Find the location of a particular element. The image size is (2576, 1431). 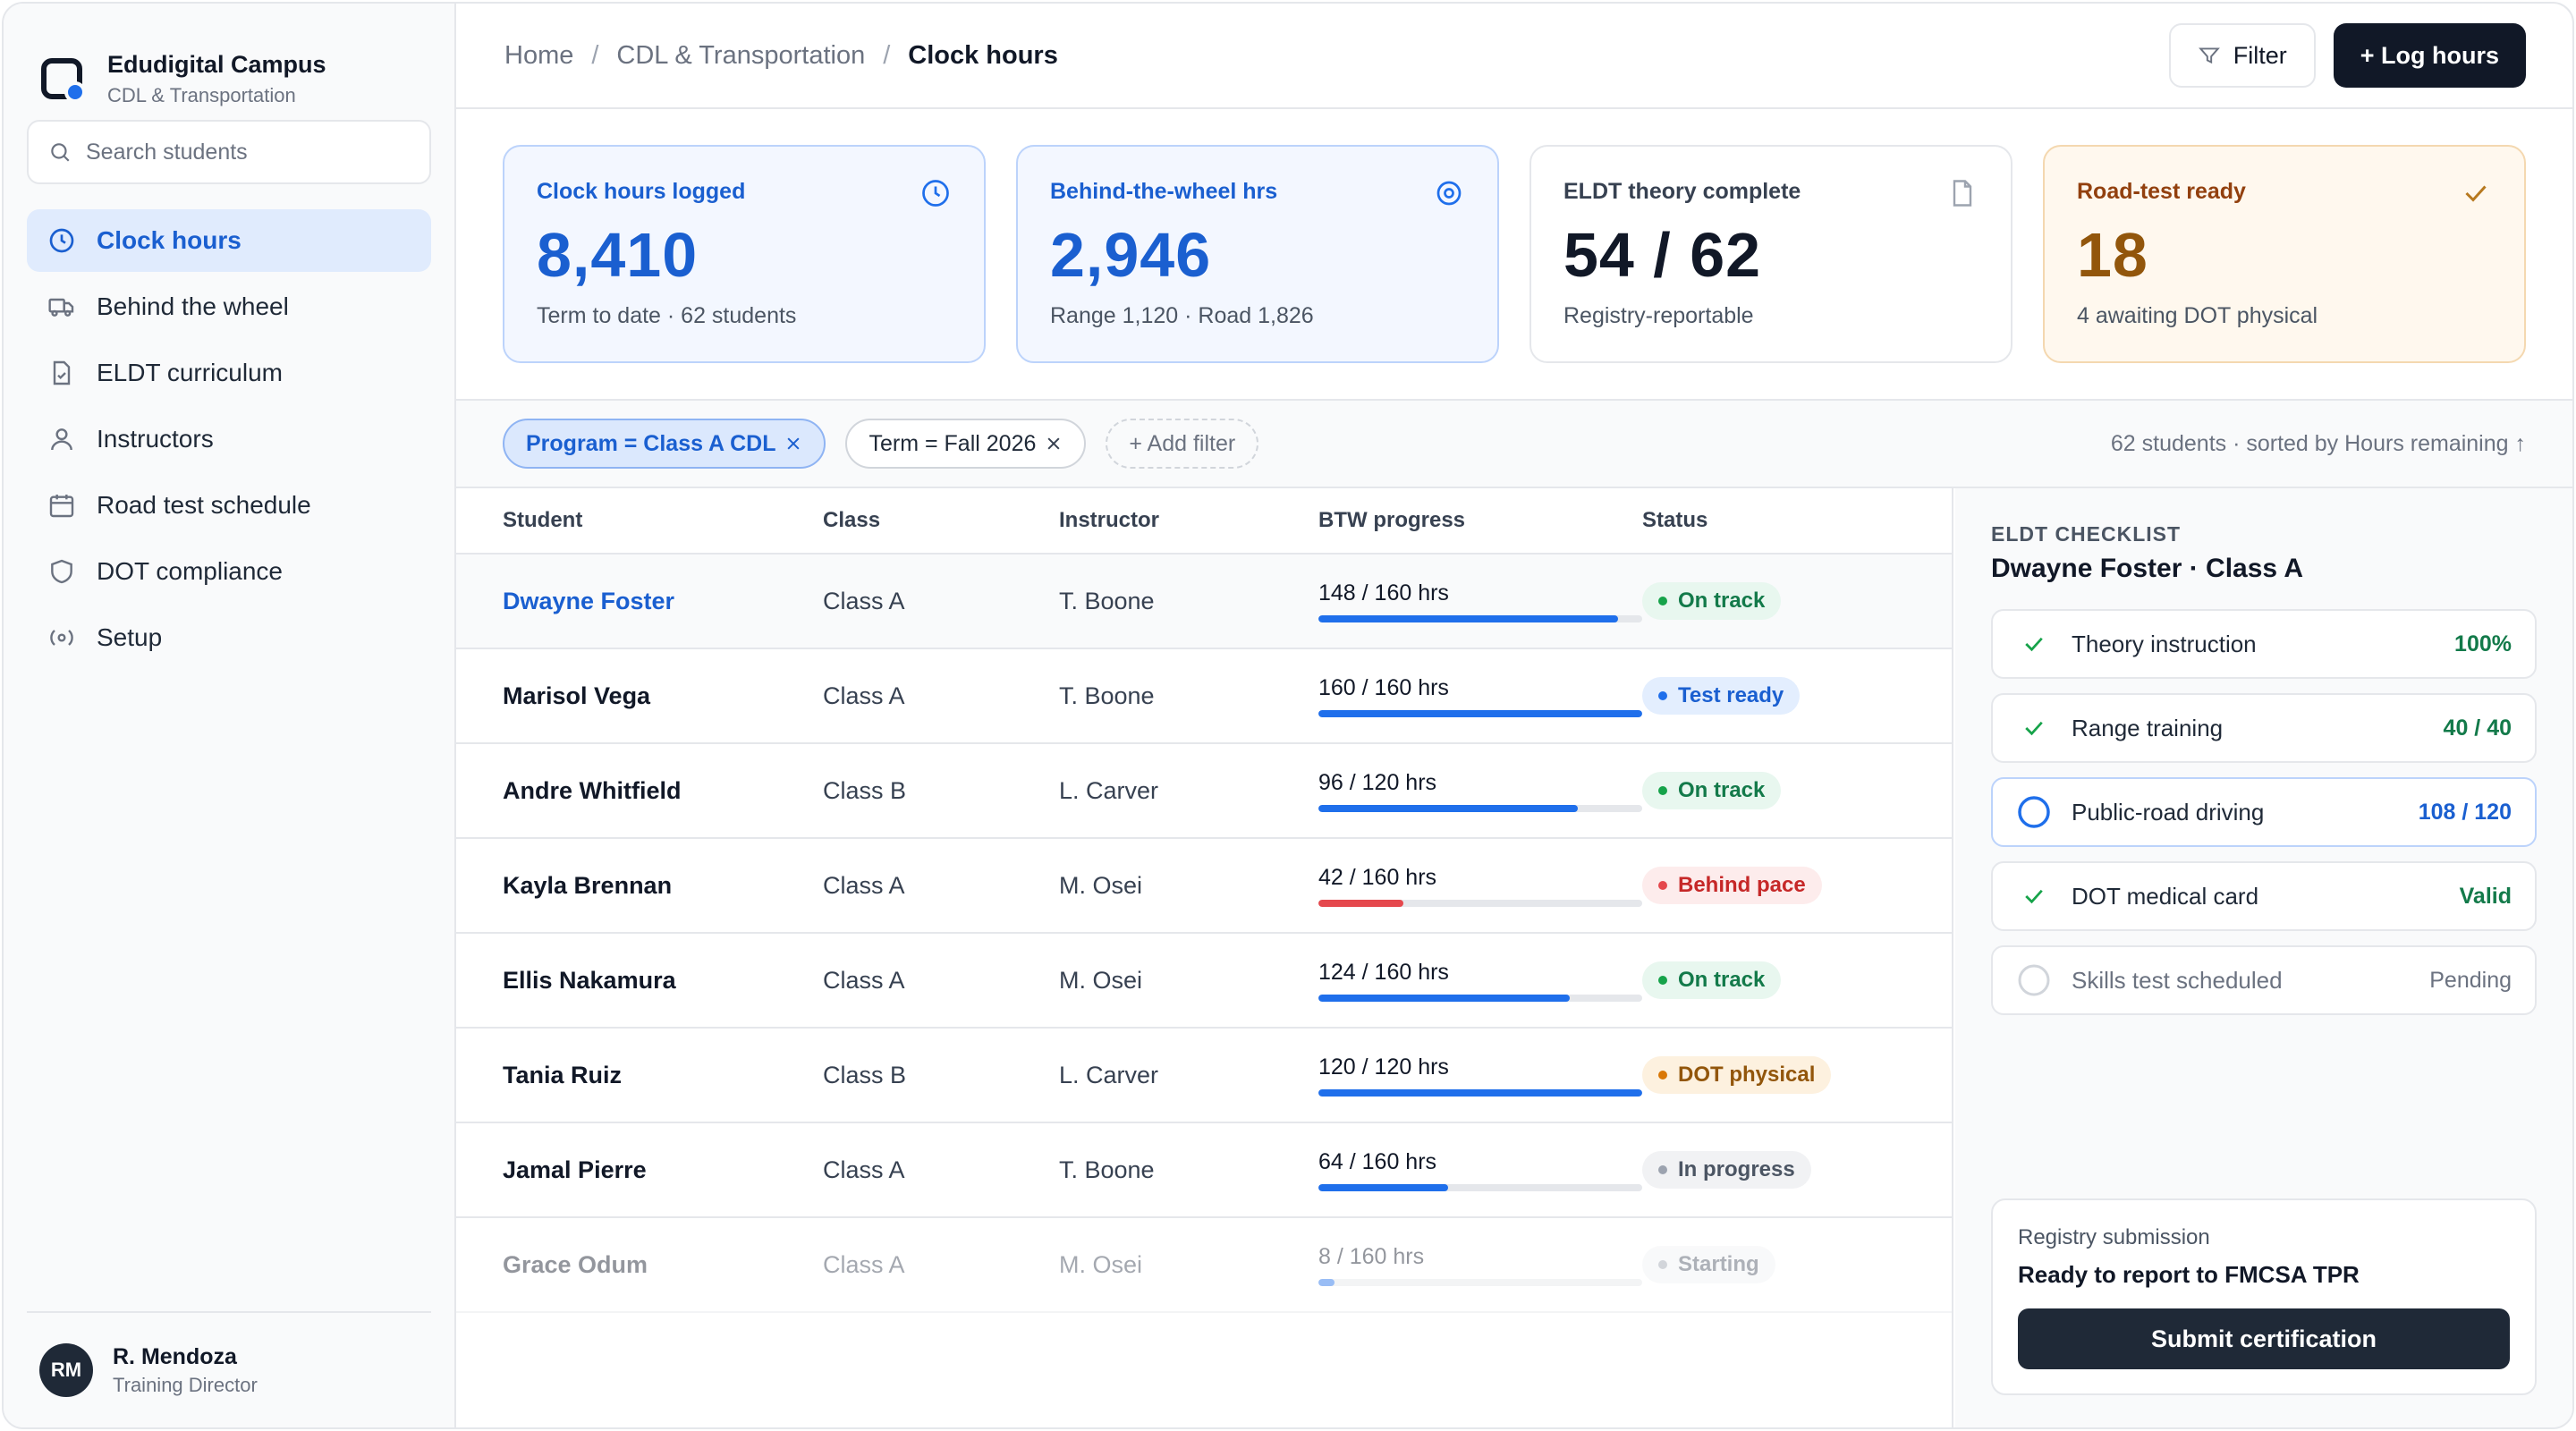

sidebar-item-label: Road test schedule is located at coordinates (204, 505).